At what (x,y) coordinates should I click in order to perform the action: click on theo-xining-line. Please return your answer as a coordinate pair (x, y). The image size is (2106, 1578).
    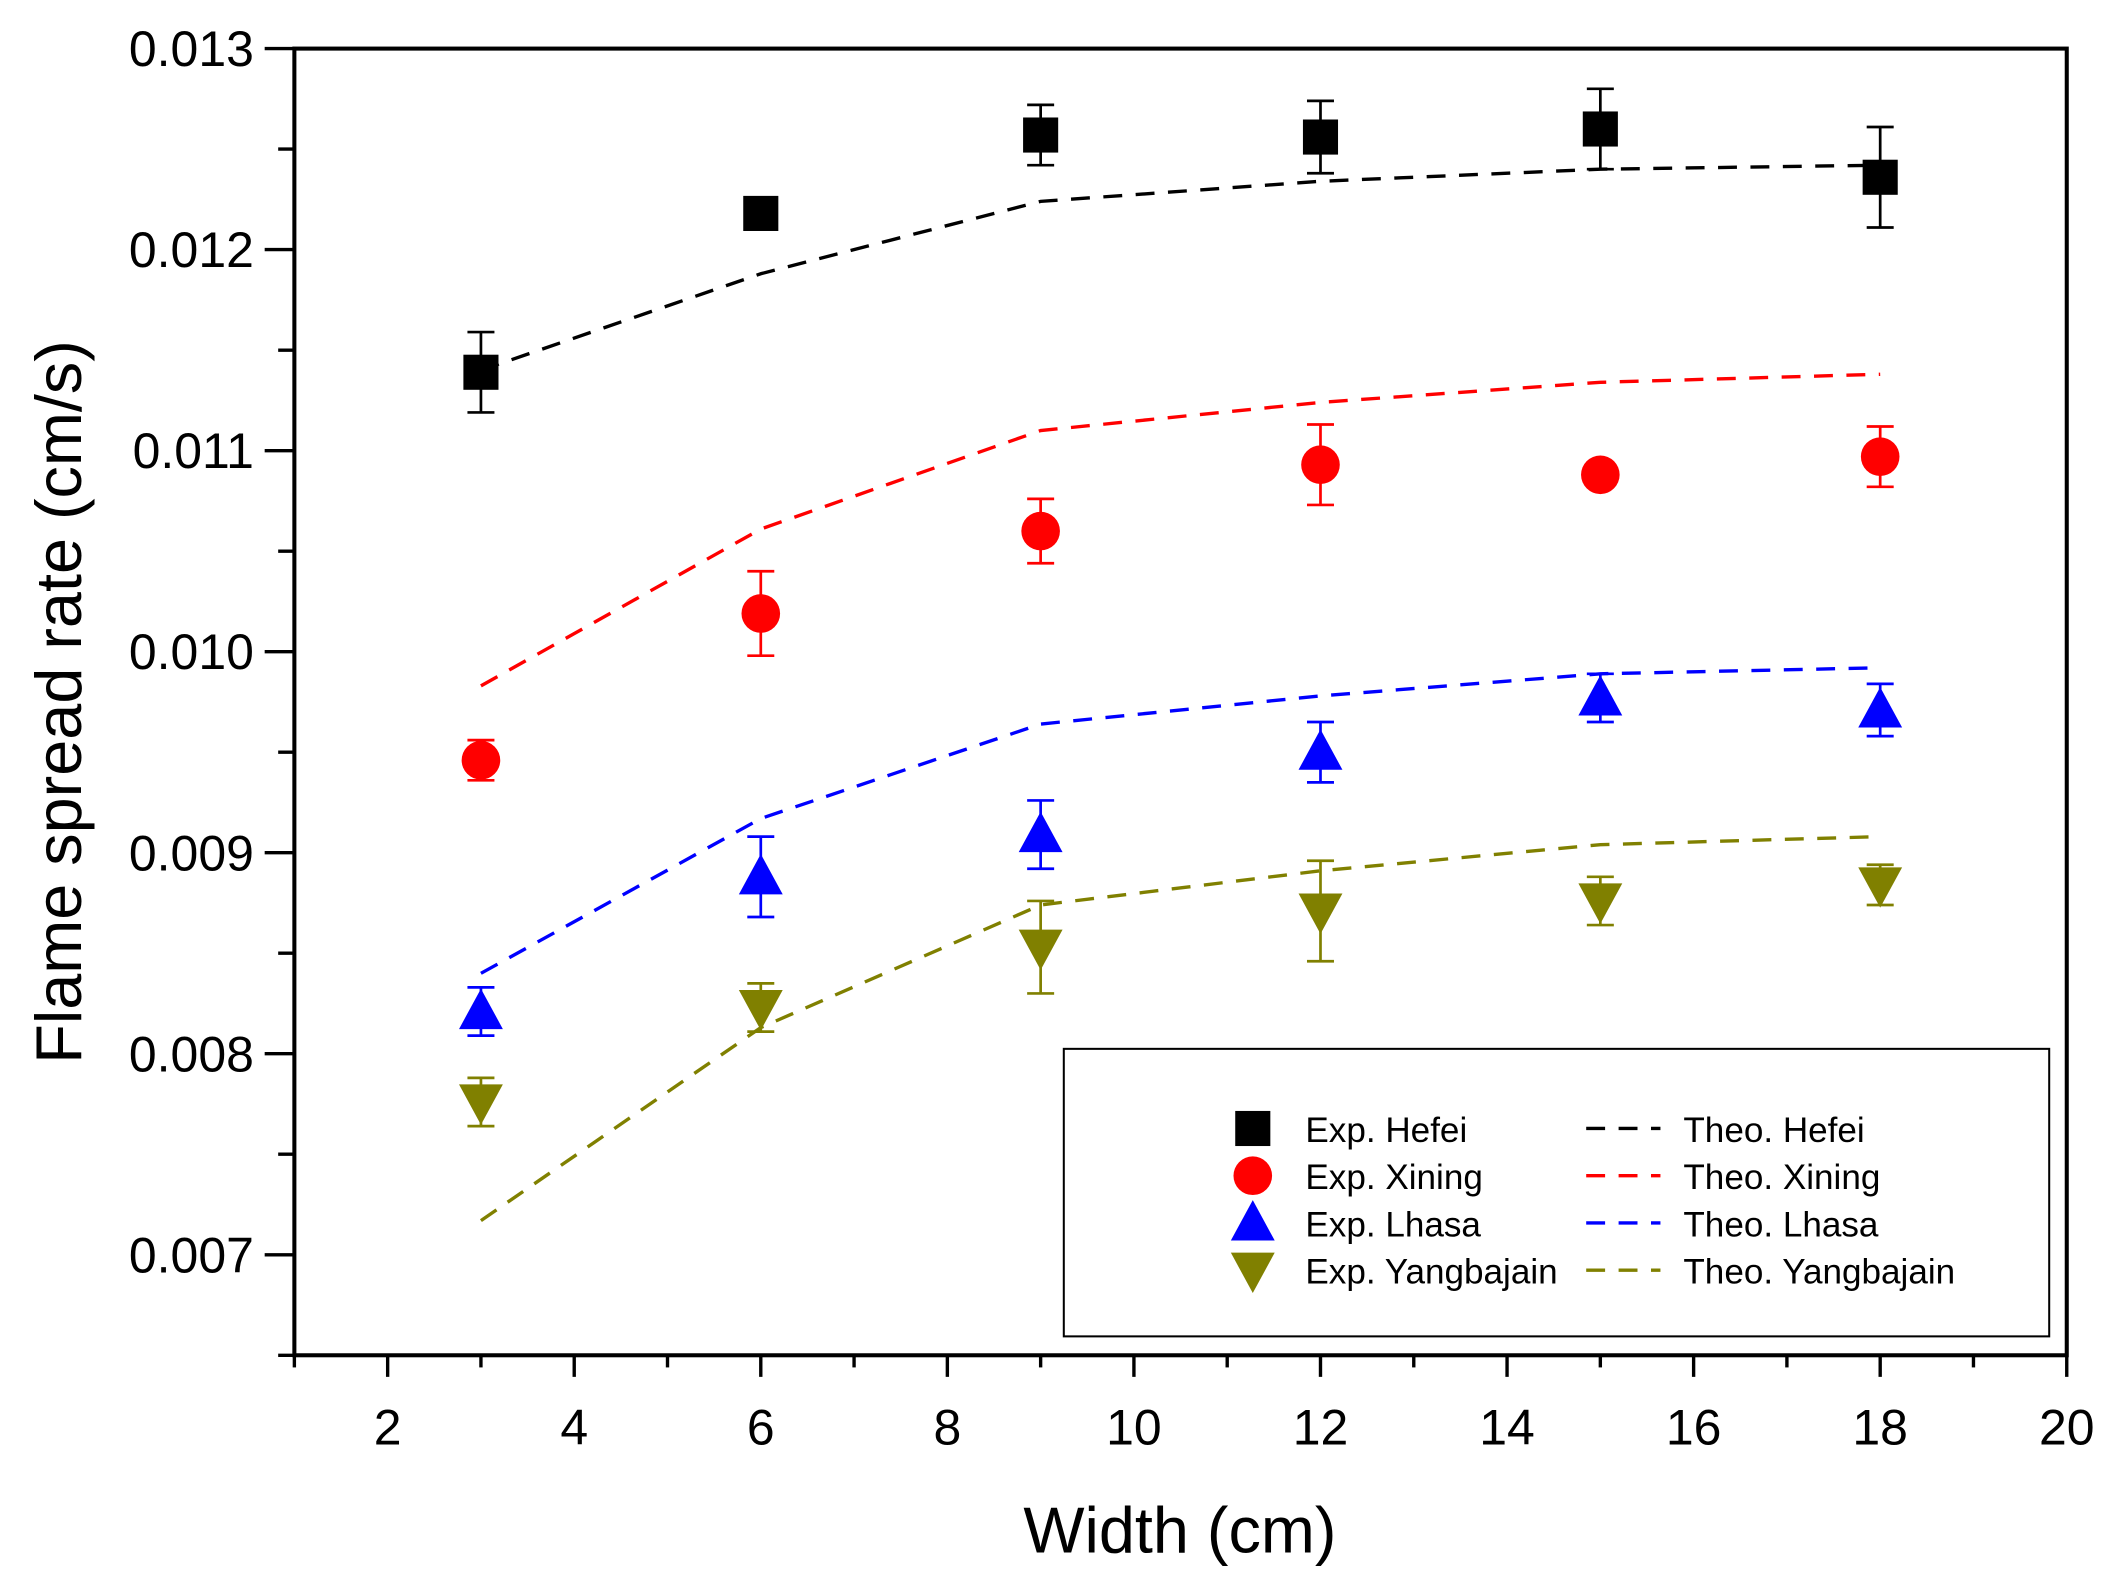
    Looking at the image, I should click on (1180, 530).